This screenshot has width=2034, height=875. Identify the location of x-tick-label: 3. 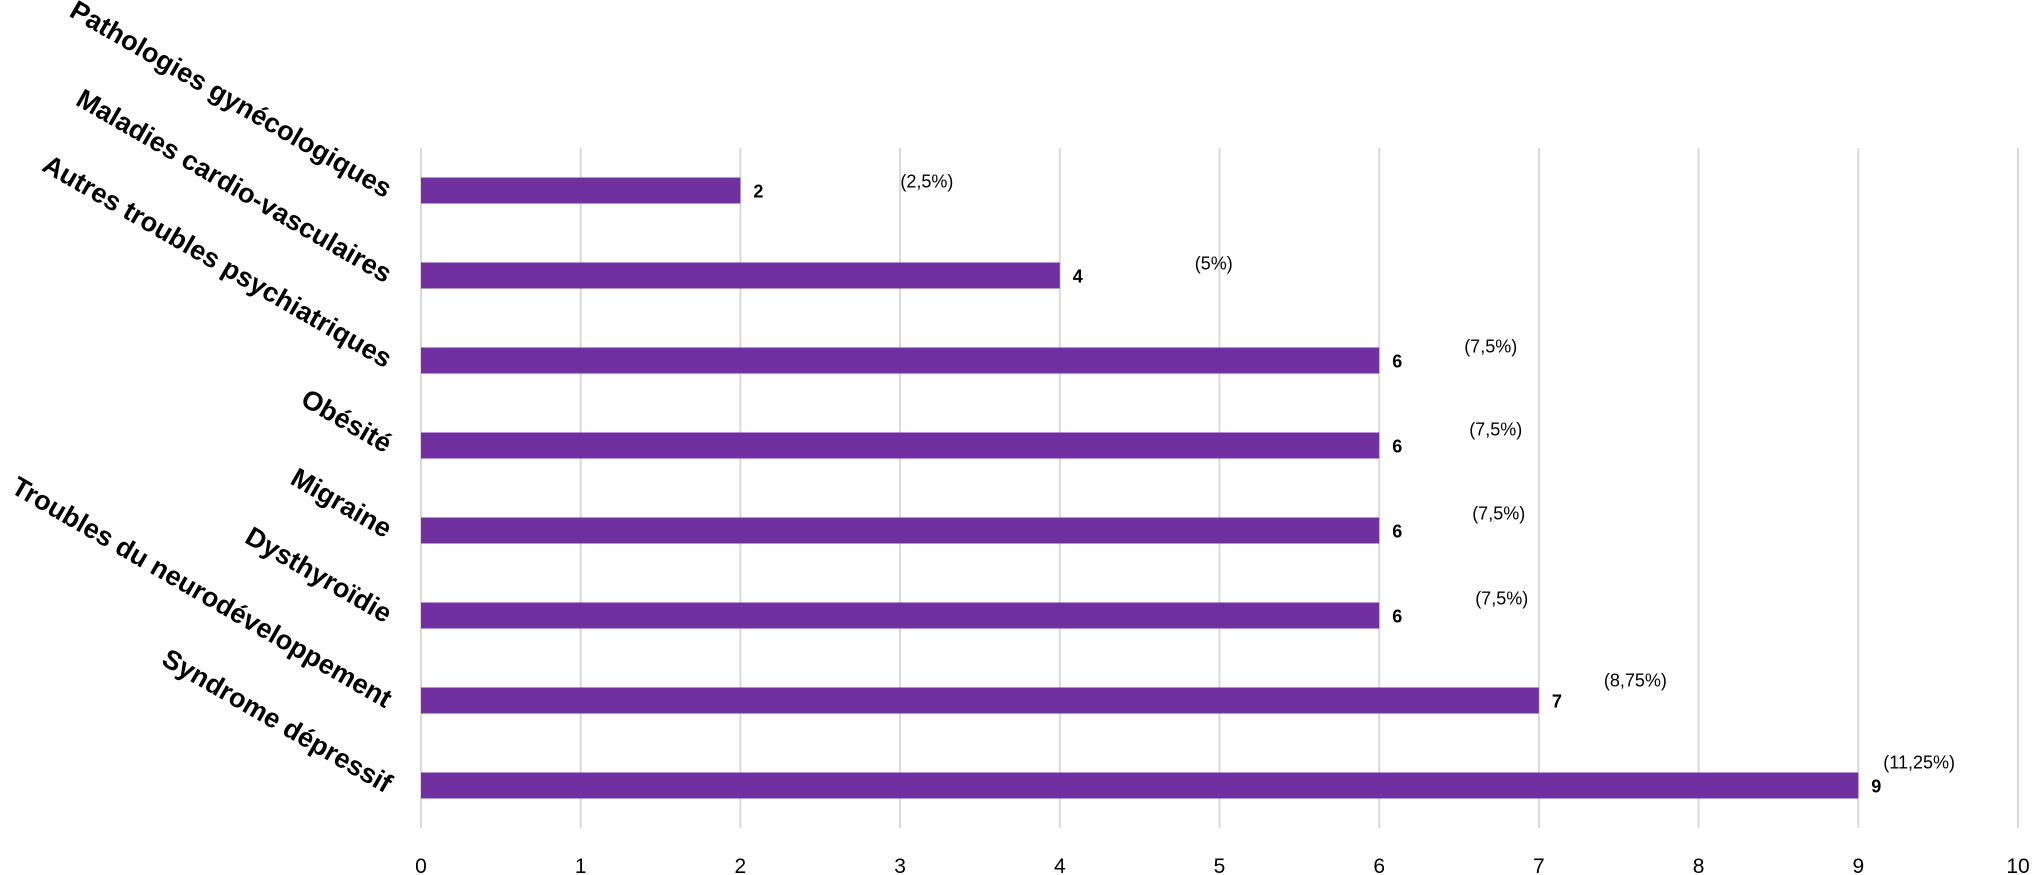
(900, 865).